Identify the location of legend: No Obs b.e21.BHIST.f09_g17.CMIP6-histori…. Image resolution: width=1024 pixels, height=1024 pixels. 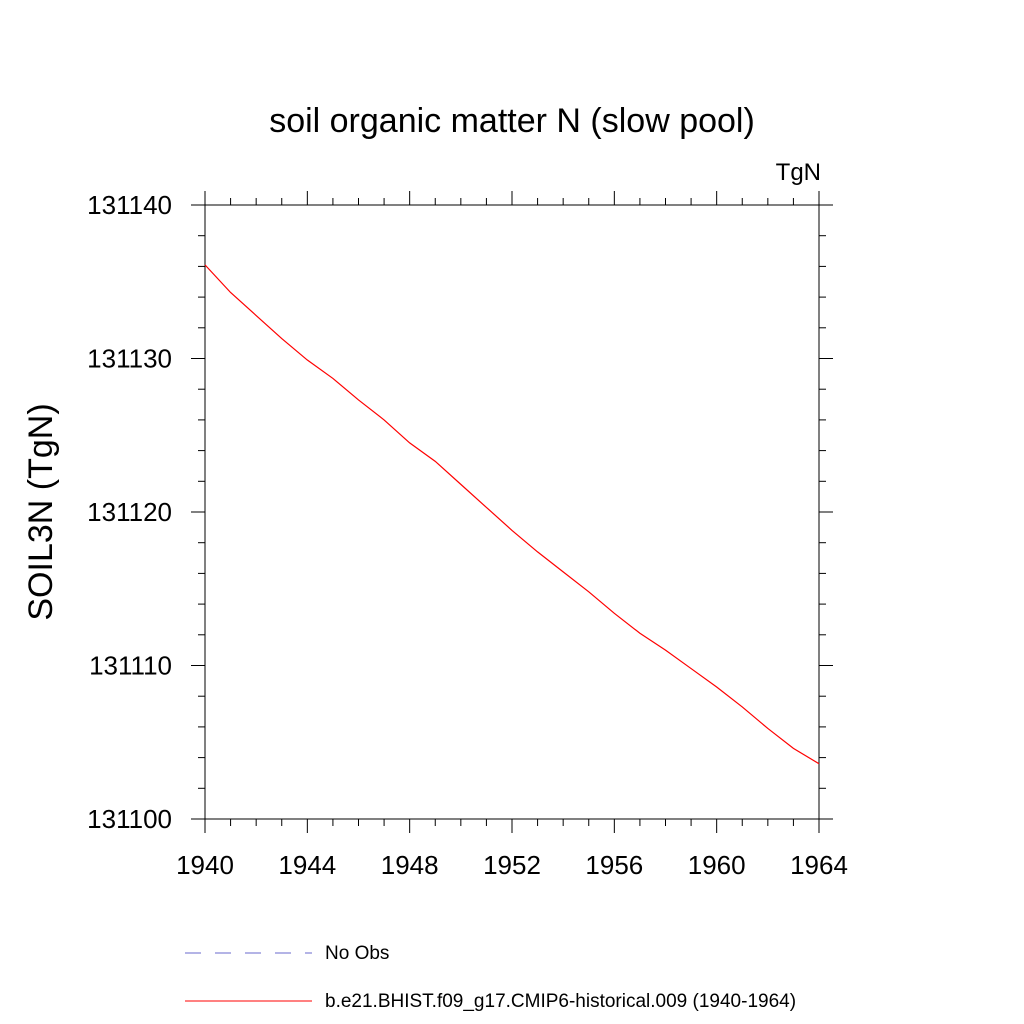
(490, 977).